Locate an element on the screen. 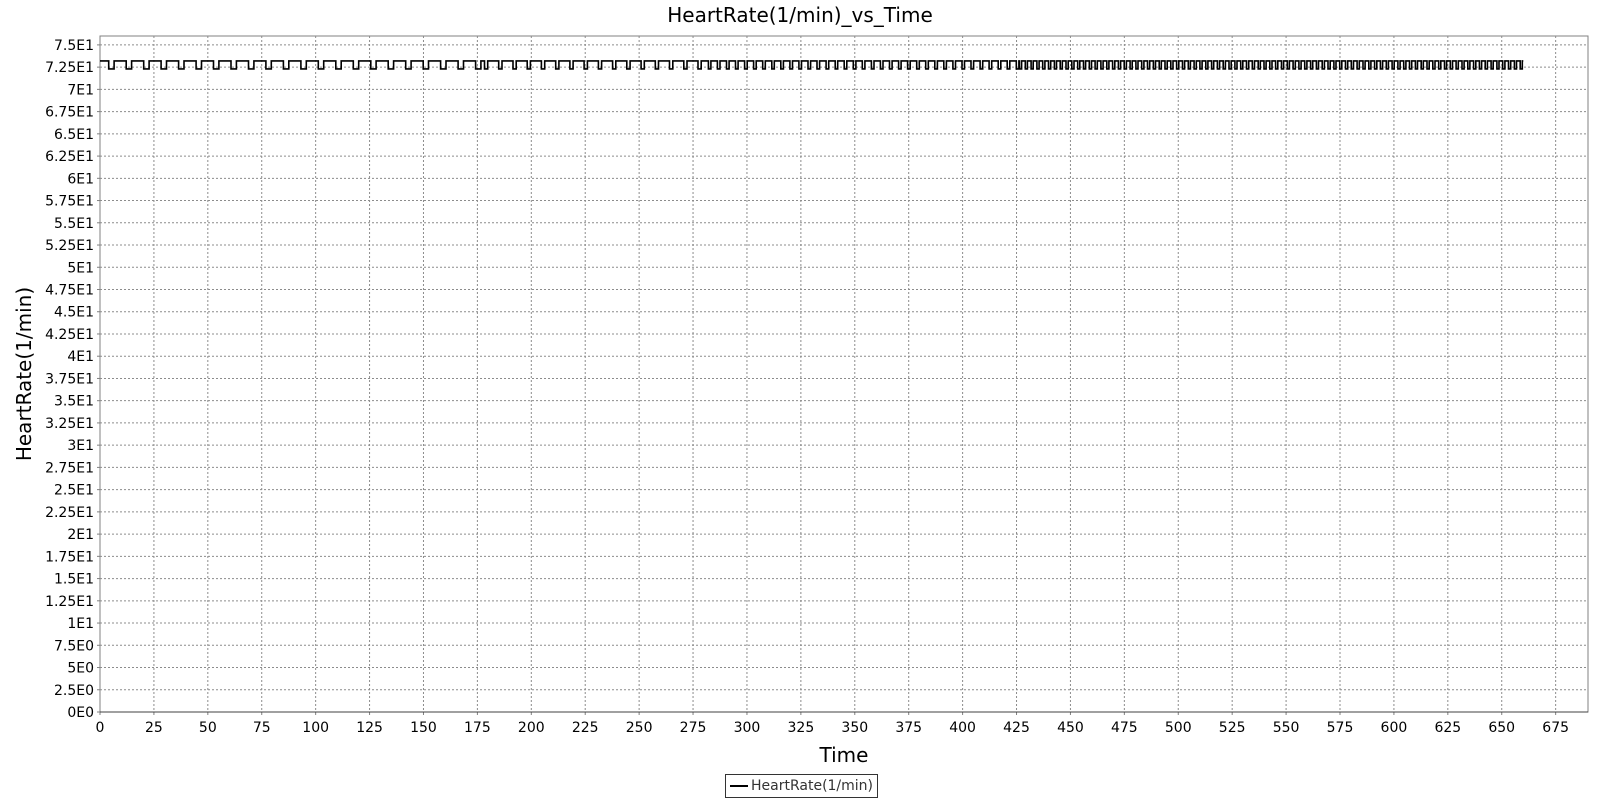 This screenshot has height=800, width=1600. y-tick-label: 1E1 is located at coordinates (80, 624).